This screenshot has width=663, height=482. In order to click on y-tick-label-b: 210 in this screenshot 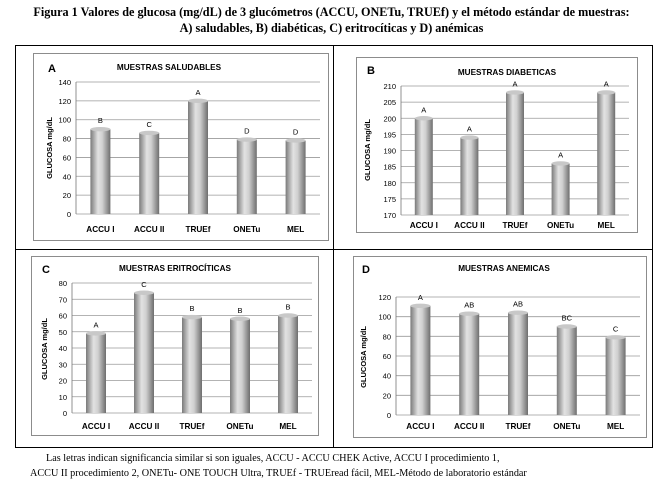, I will do `click(389, 86)`.